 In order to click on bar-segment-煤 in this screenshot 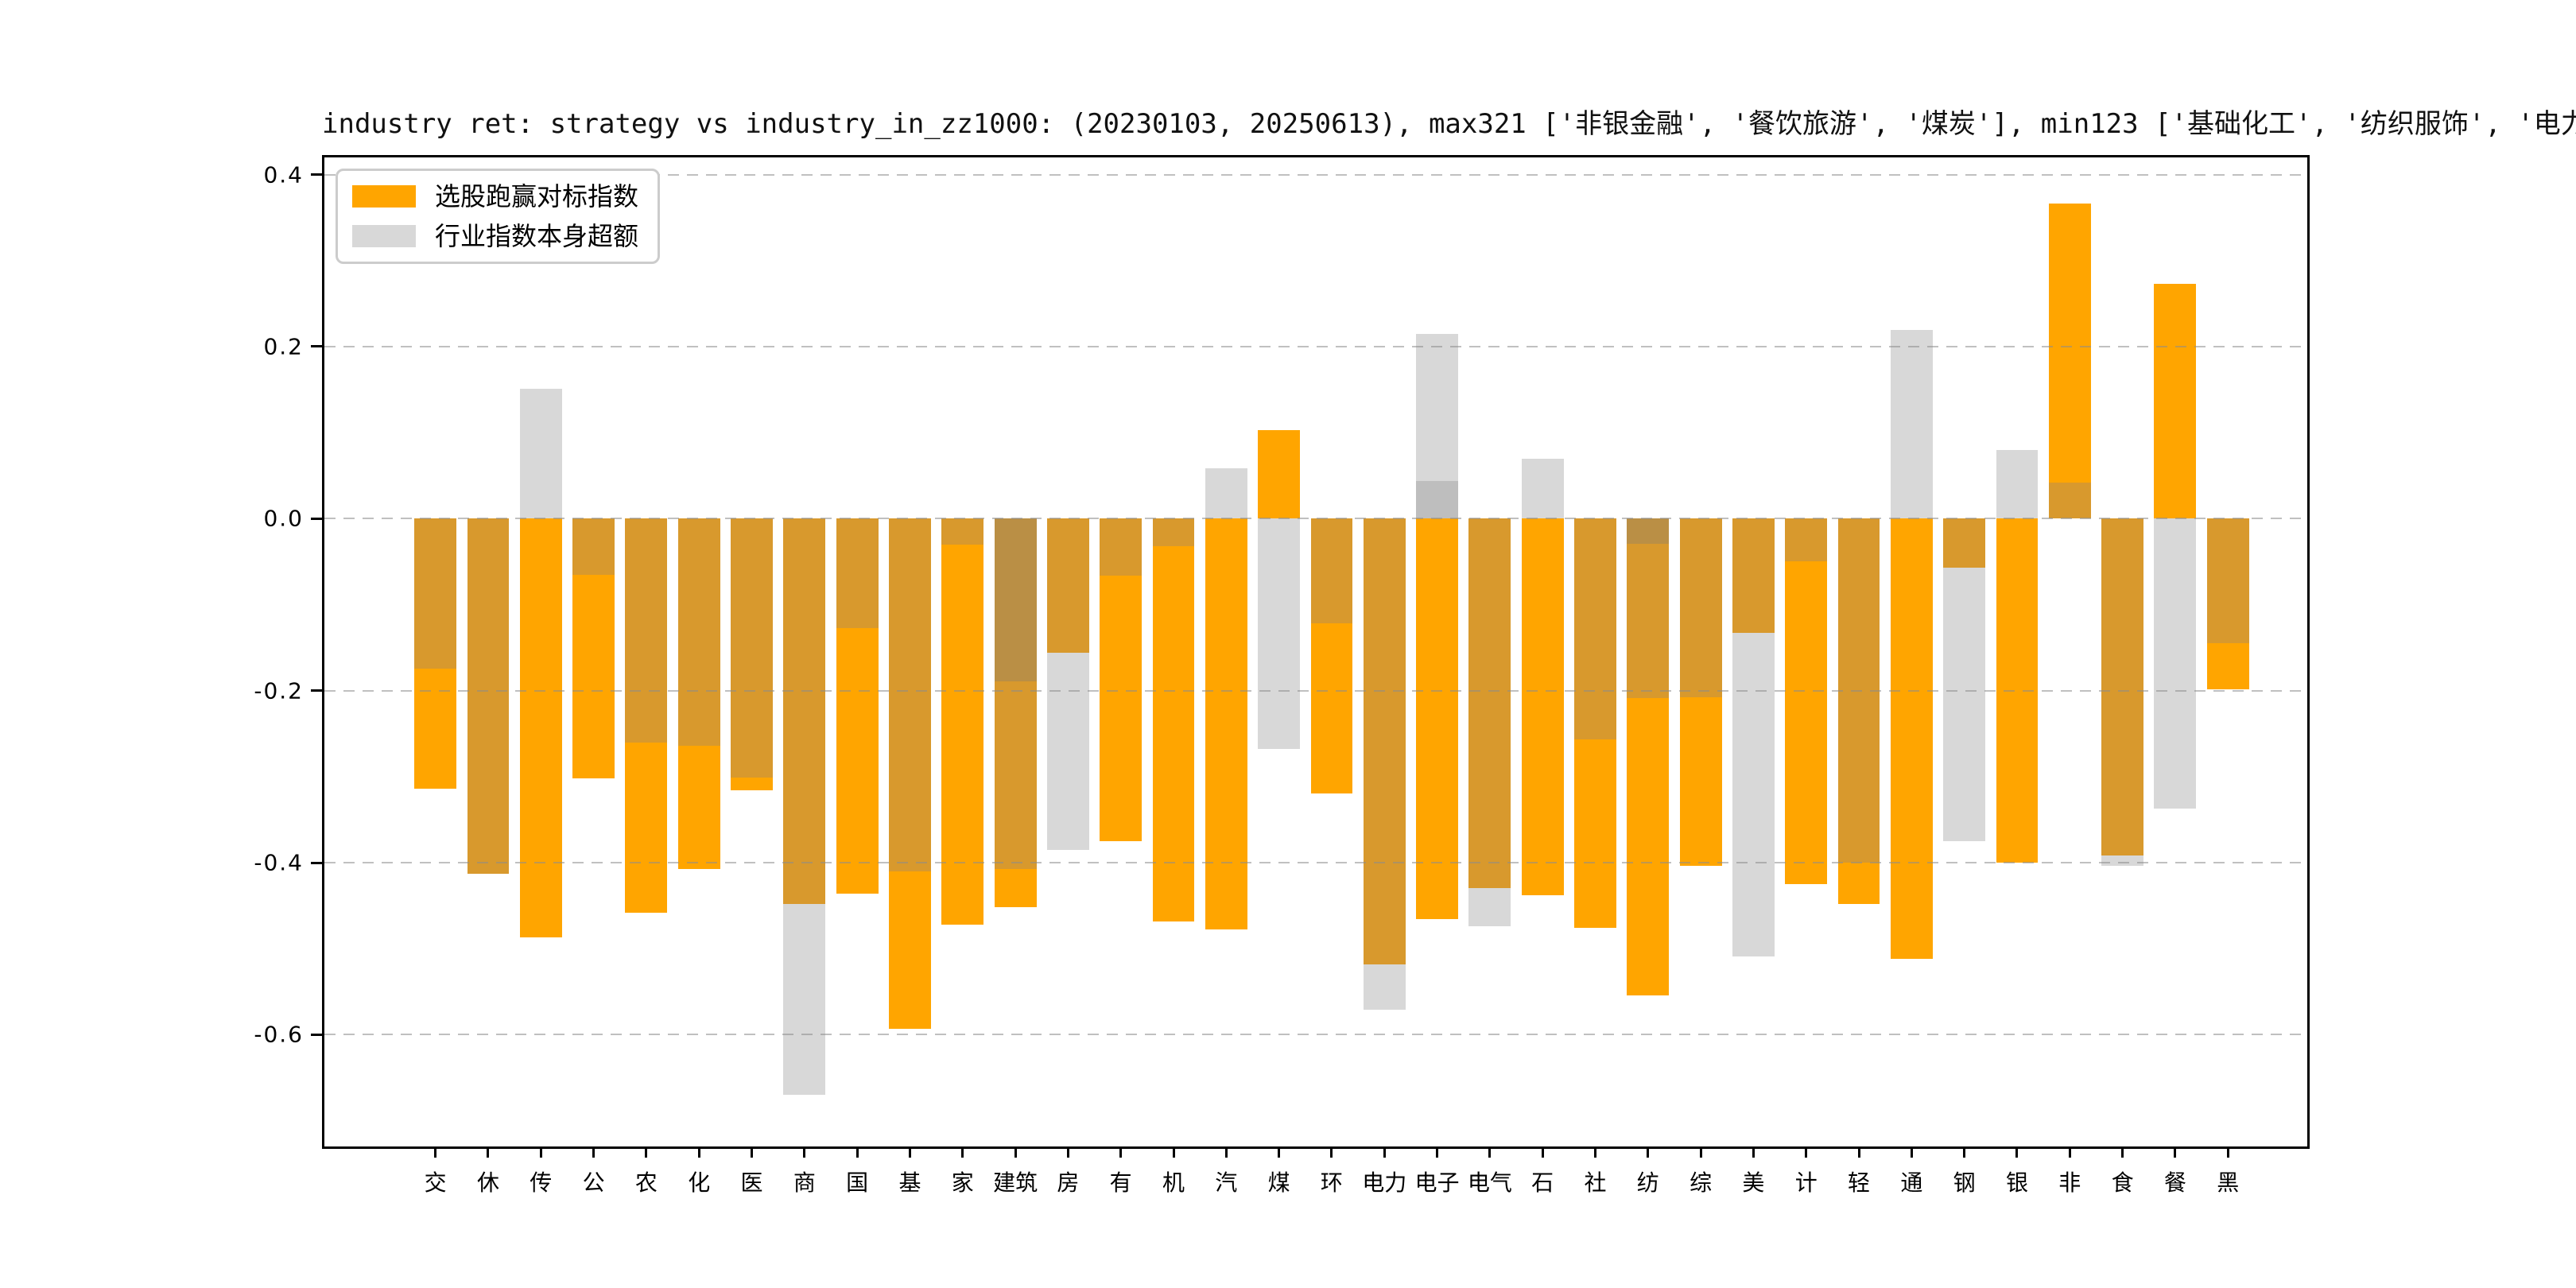, I will do `click(1280, 634)`.